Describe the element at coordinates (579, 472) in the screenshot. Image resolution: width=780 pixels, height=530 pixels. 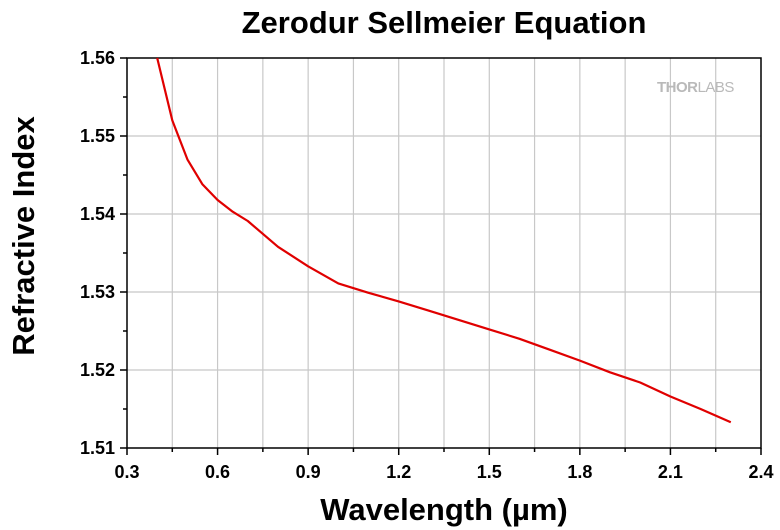
I see `x-tick-label: 1.8` at that location.